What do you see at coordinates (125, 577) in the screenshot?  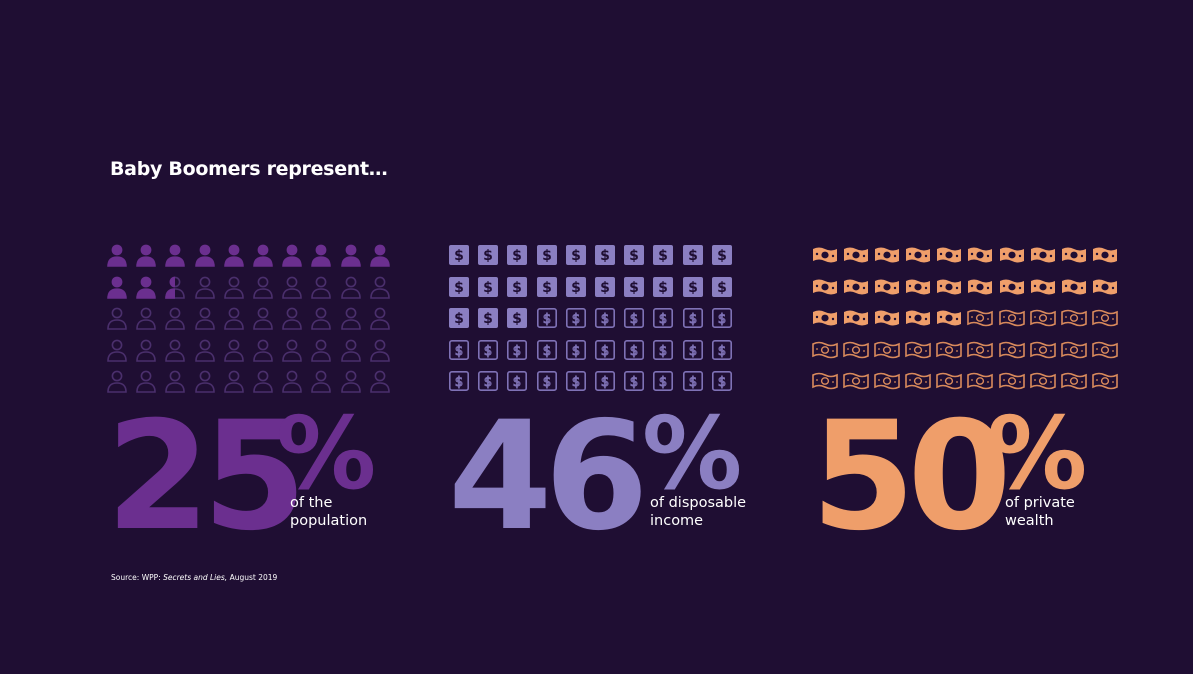 I see `source-label: Source:` at bounding box center [125, 577].